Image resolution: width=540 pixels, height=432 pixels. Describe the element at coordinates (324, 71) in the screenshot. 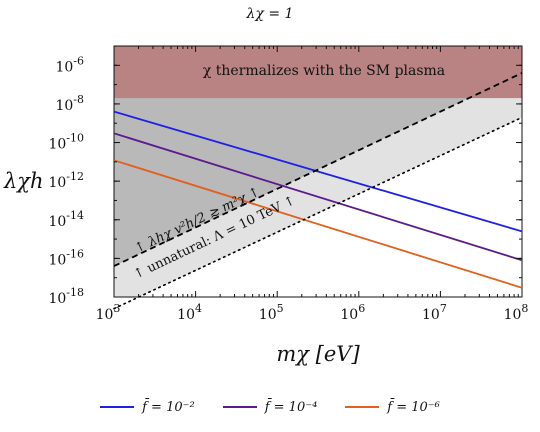

I see `thermalization-label: χ thermalizes with the SM plasma` at that location.